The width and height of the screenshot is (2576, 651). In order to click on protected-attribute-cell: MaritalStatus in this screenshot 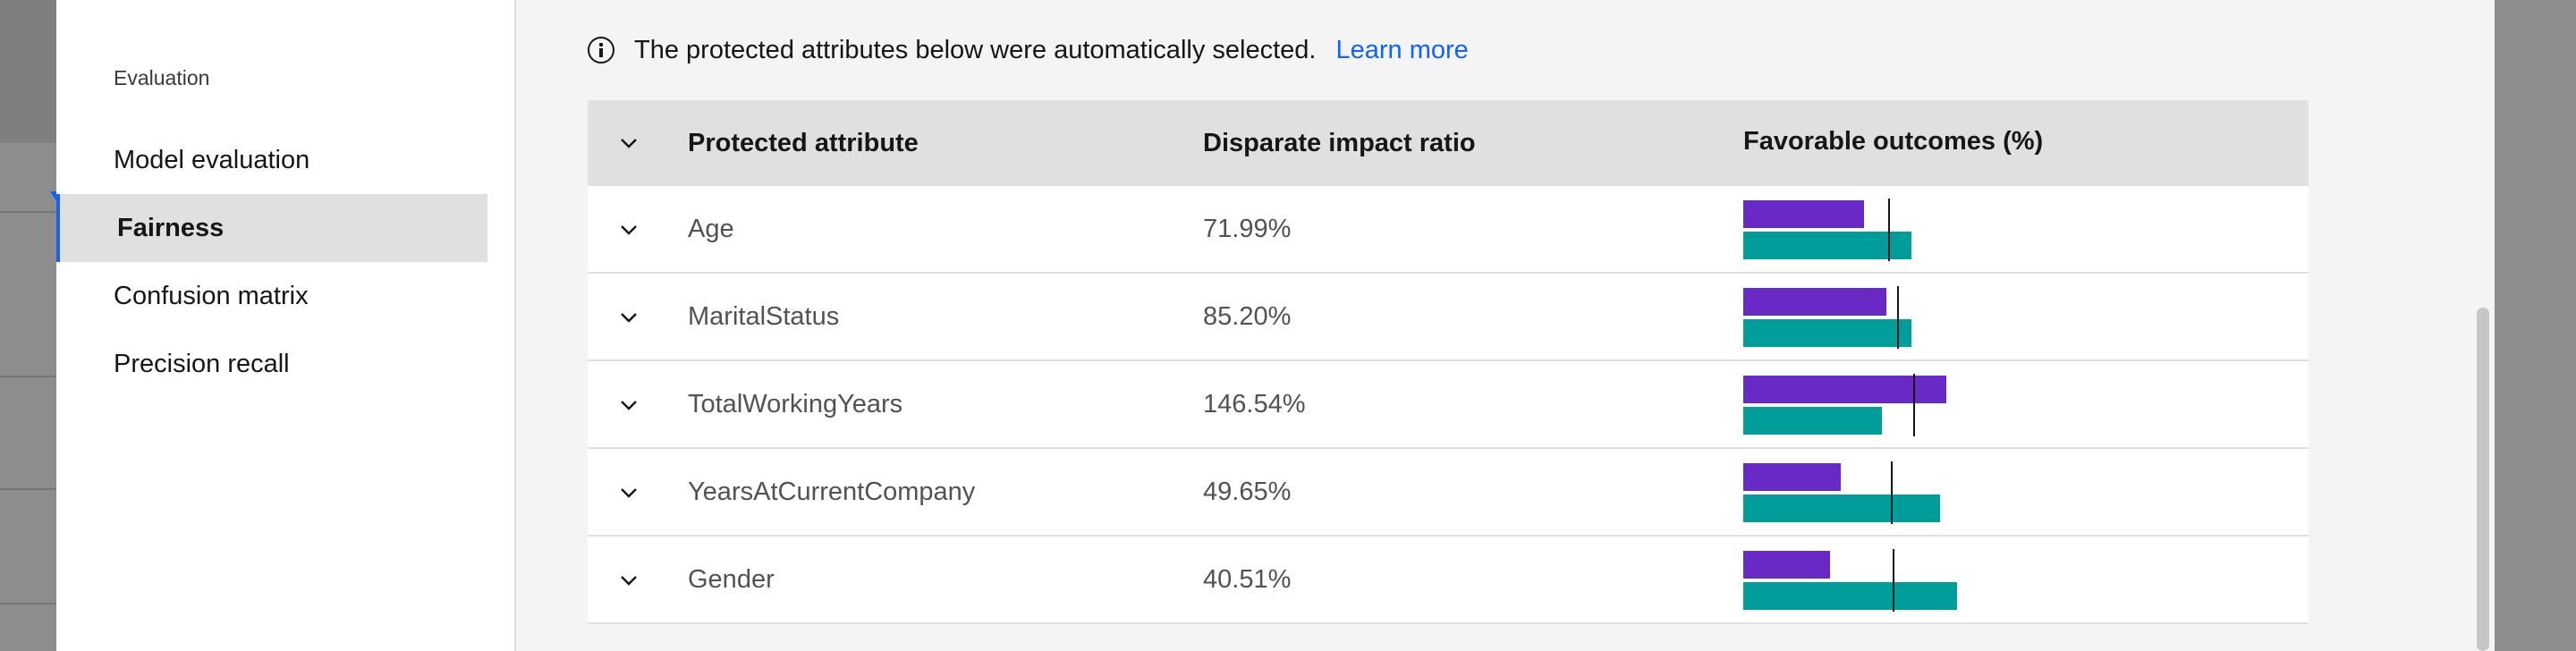, I will do `click(764, 316)`.